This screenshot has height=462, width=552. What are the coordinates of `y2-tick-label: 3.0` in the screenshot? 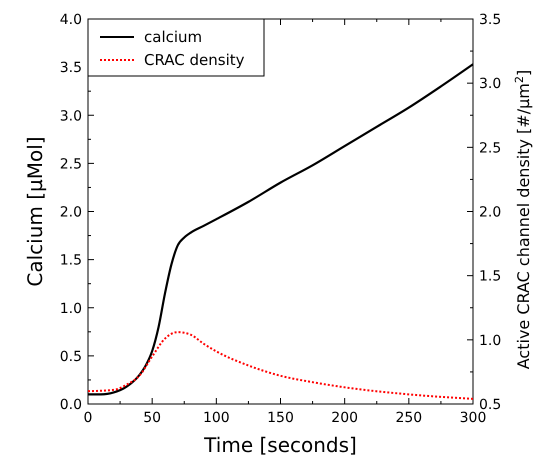 It's located at (490, 84).